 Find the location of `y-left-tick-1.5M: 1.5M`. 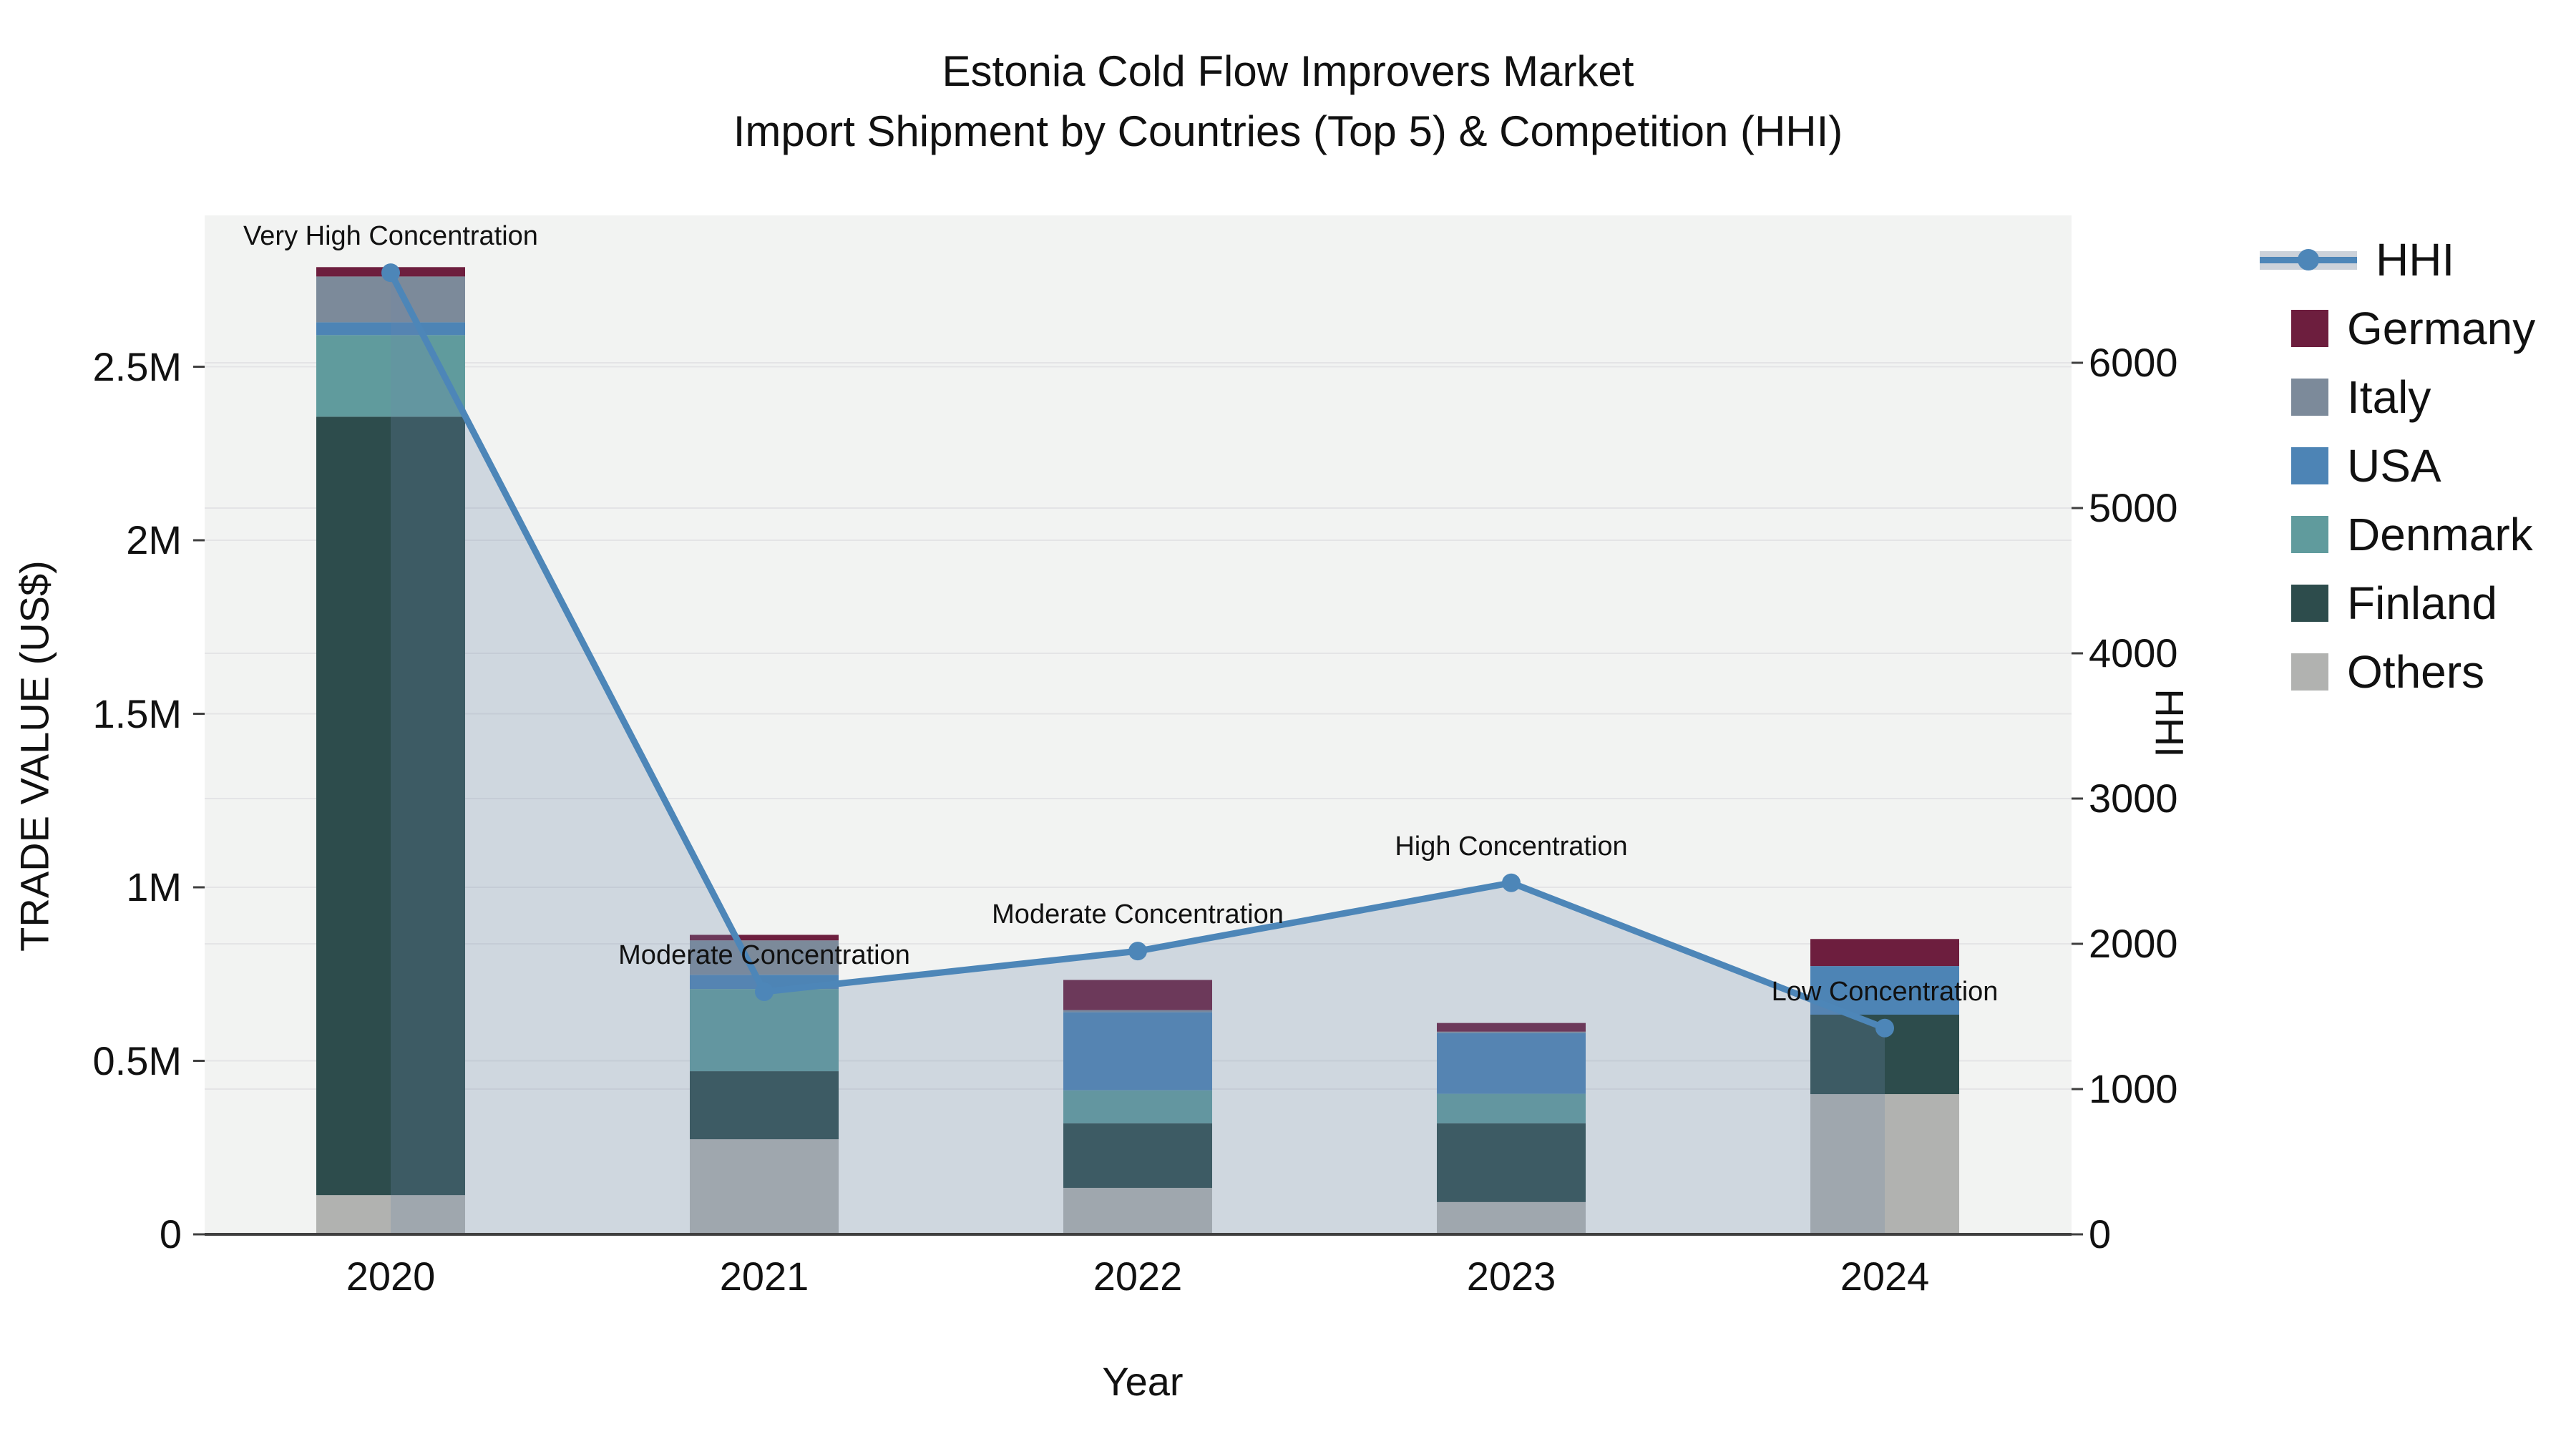

y-left-tick-1.5M: 1.5M is located at coordinates (137, 713).